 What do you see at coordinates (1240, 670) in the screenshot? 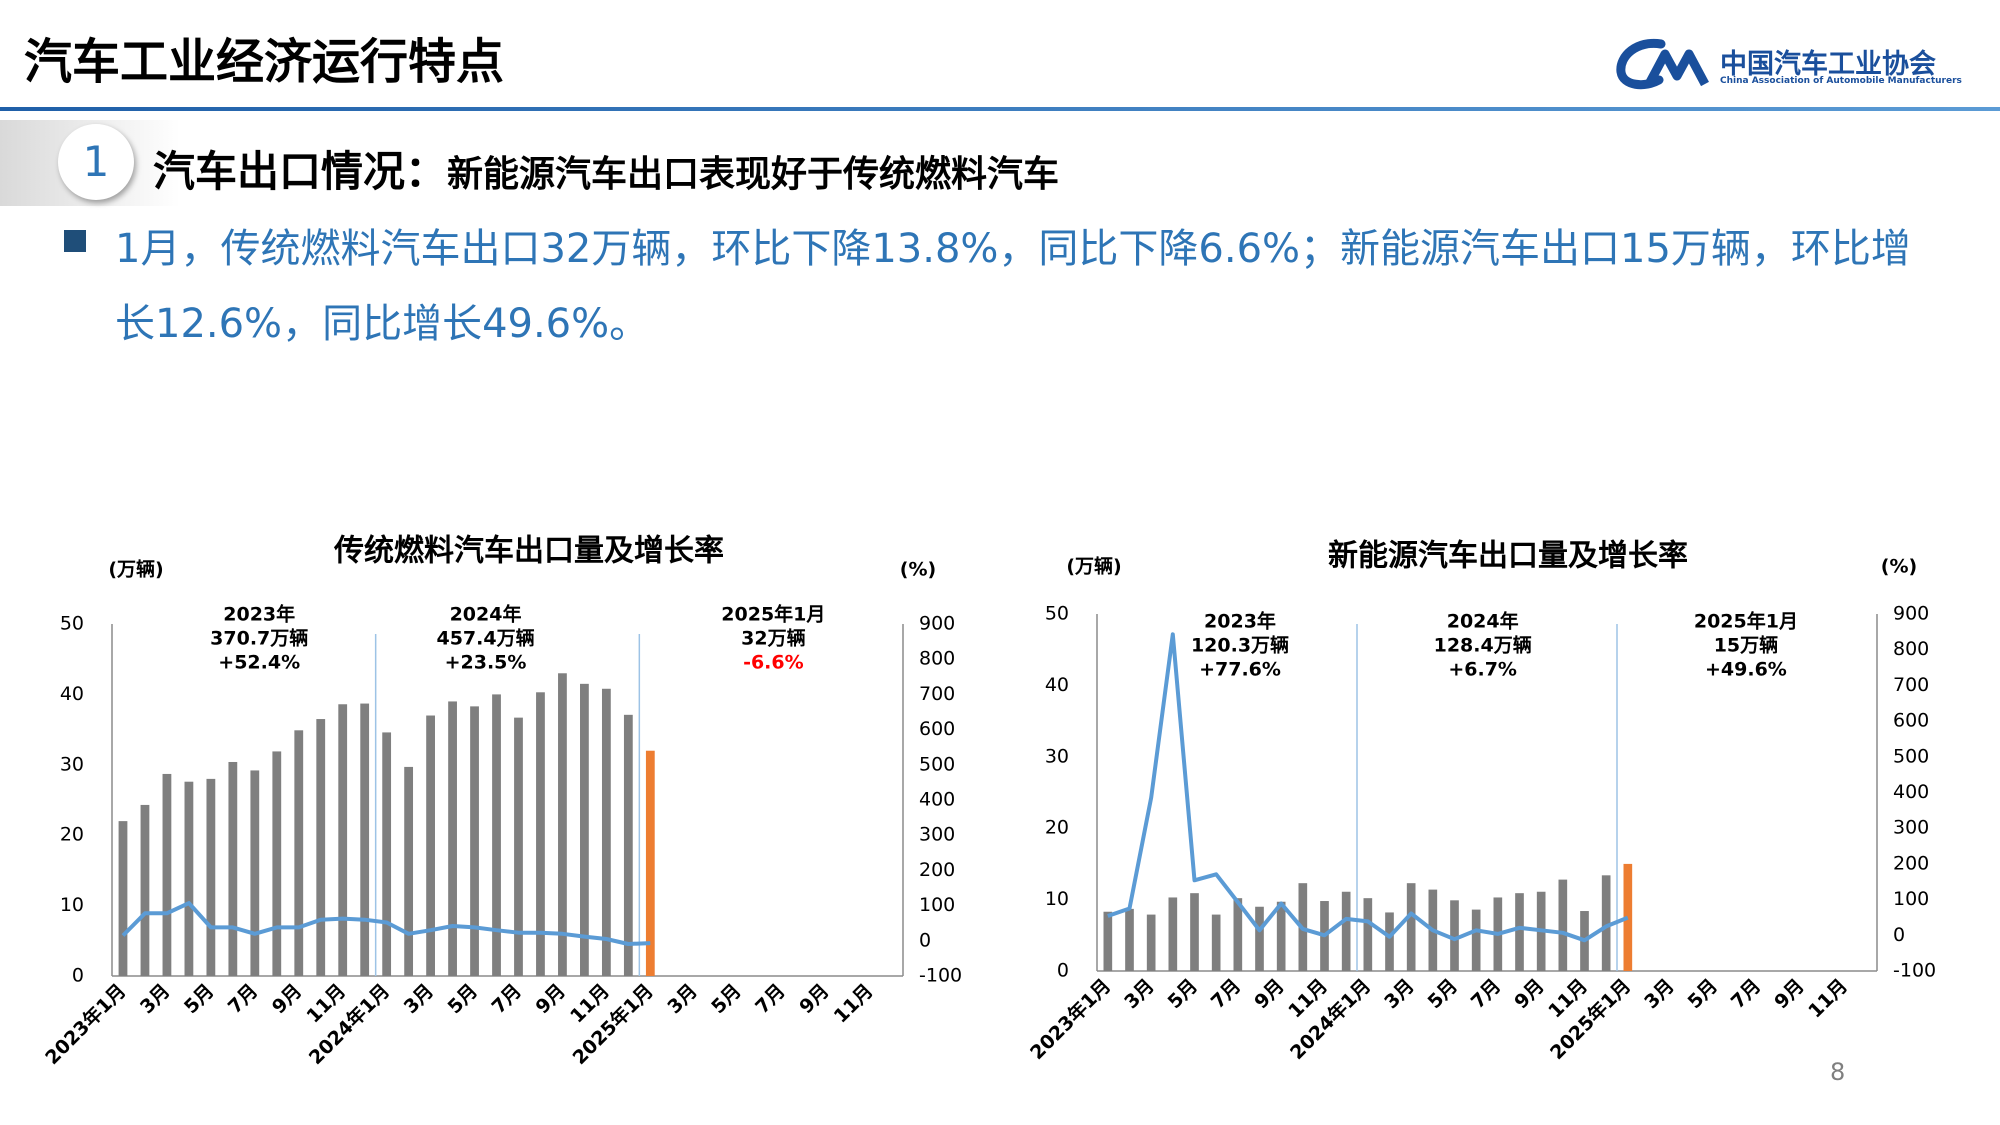
I see `annotation-growth: +77.6%` at bounding box center [1240, 670].